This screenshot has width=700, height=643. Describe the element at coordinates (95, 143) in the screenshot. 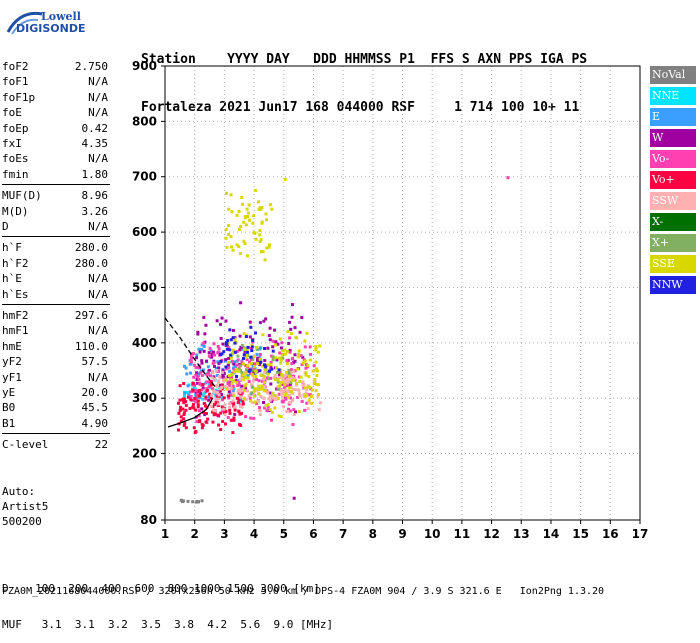

I see `param-value: 4.35` at that location.